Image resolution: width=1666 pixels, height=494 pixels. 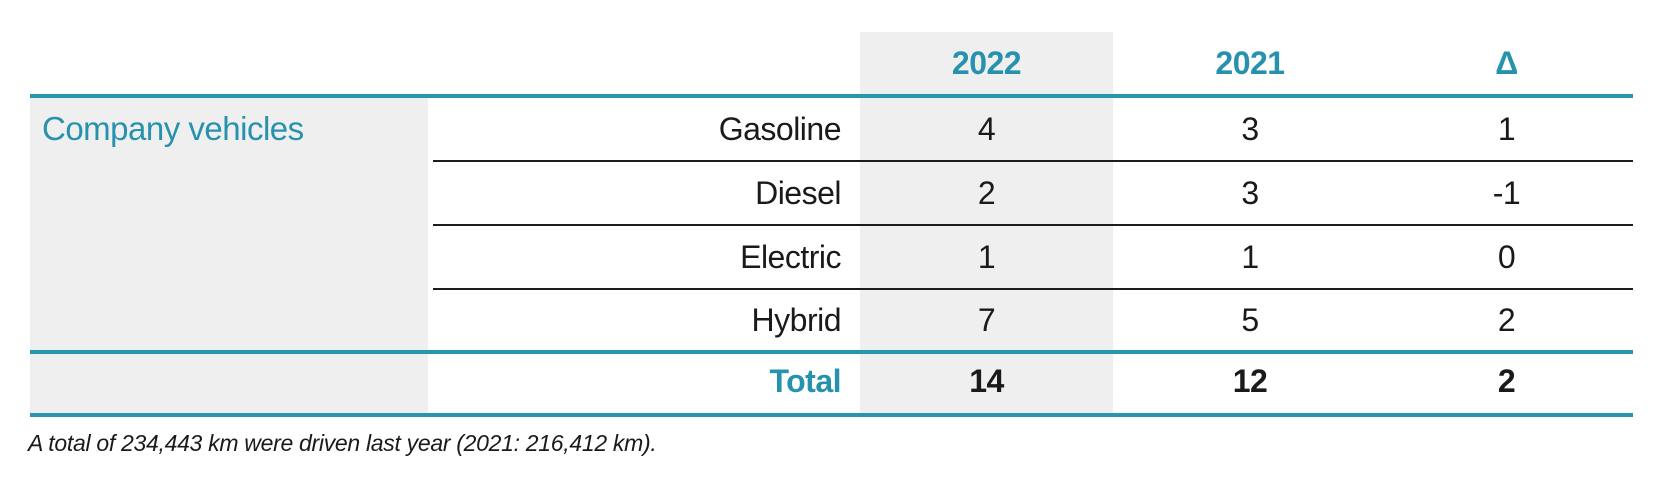 I want to click on table-row: Diesel 2 3 -1, so click(x=831, y=193).